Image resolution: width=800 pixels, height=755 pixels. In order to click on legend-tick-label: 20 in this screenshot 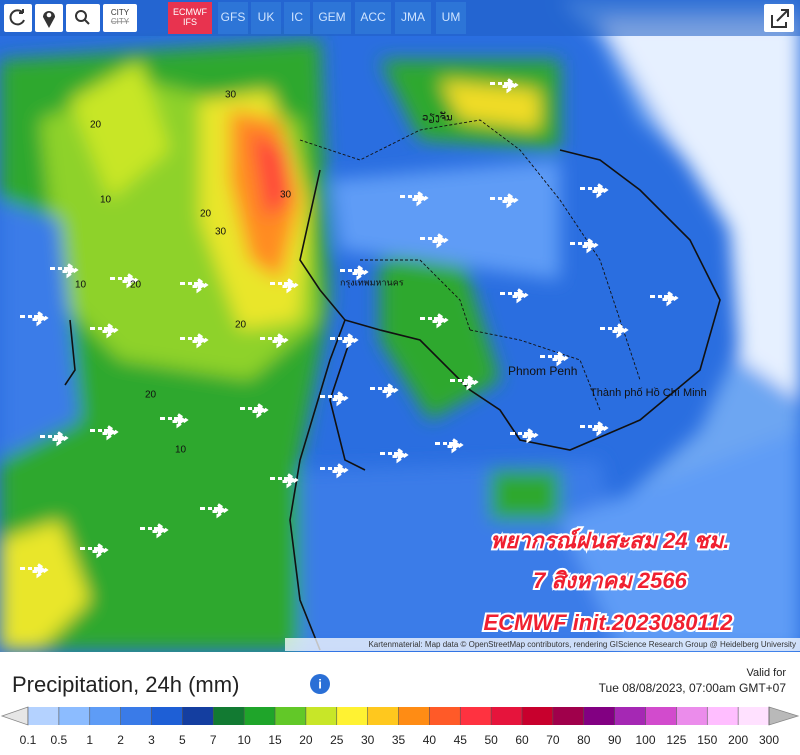, I will do `click(306, 740)`.